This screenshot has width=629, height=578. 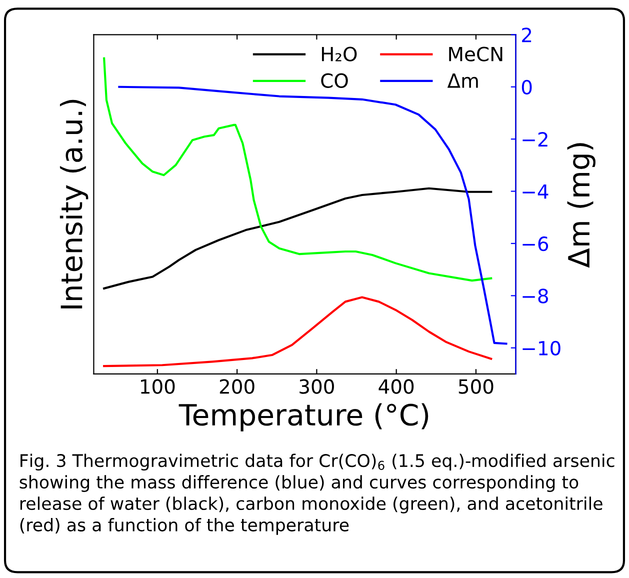 What do you see at coordinates (541, 348) in the screenshot?
I see `y2-tick-label: −10` at bounding box center [541, 348].